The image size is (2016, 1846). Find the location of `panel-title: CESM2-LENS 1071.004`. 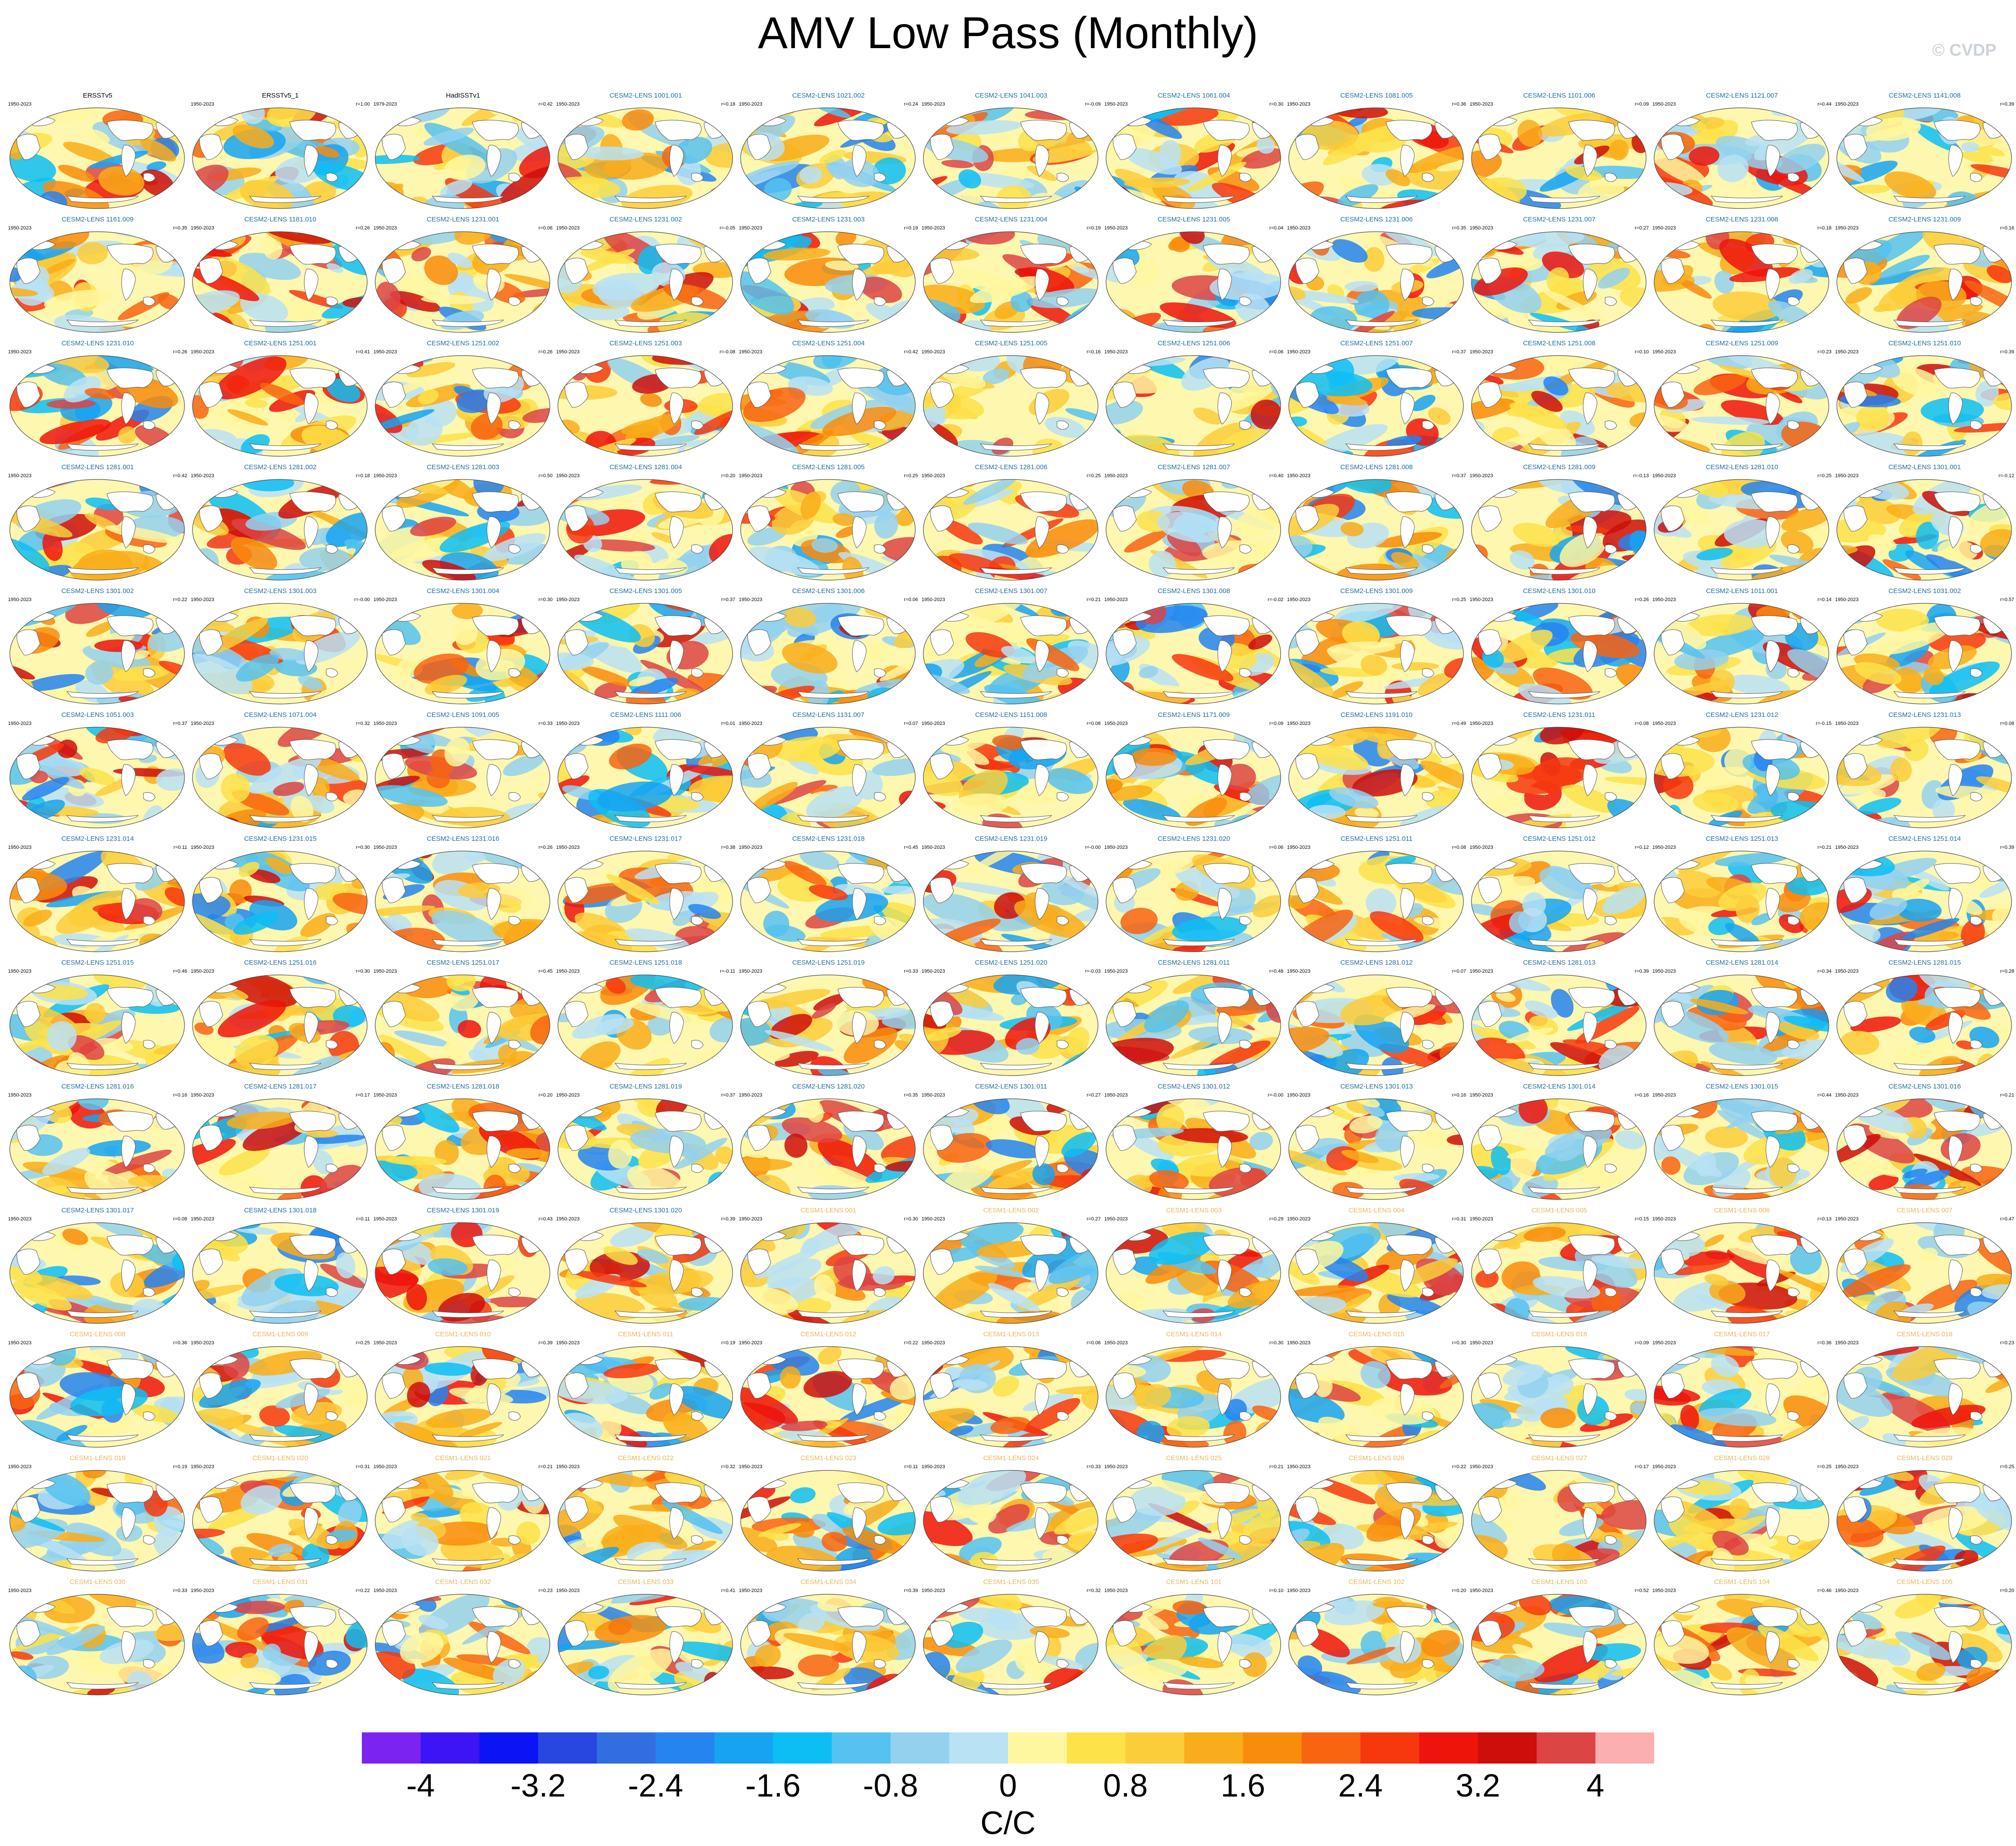

panel-title: CESM2-LENS 1071.004 is located at coordinates (280, 715).